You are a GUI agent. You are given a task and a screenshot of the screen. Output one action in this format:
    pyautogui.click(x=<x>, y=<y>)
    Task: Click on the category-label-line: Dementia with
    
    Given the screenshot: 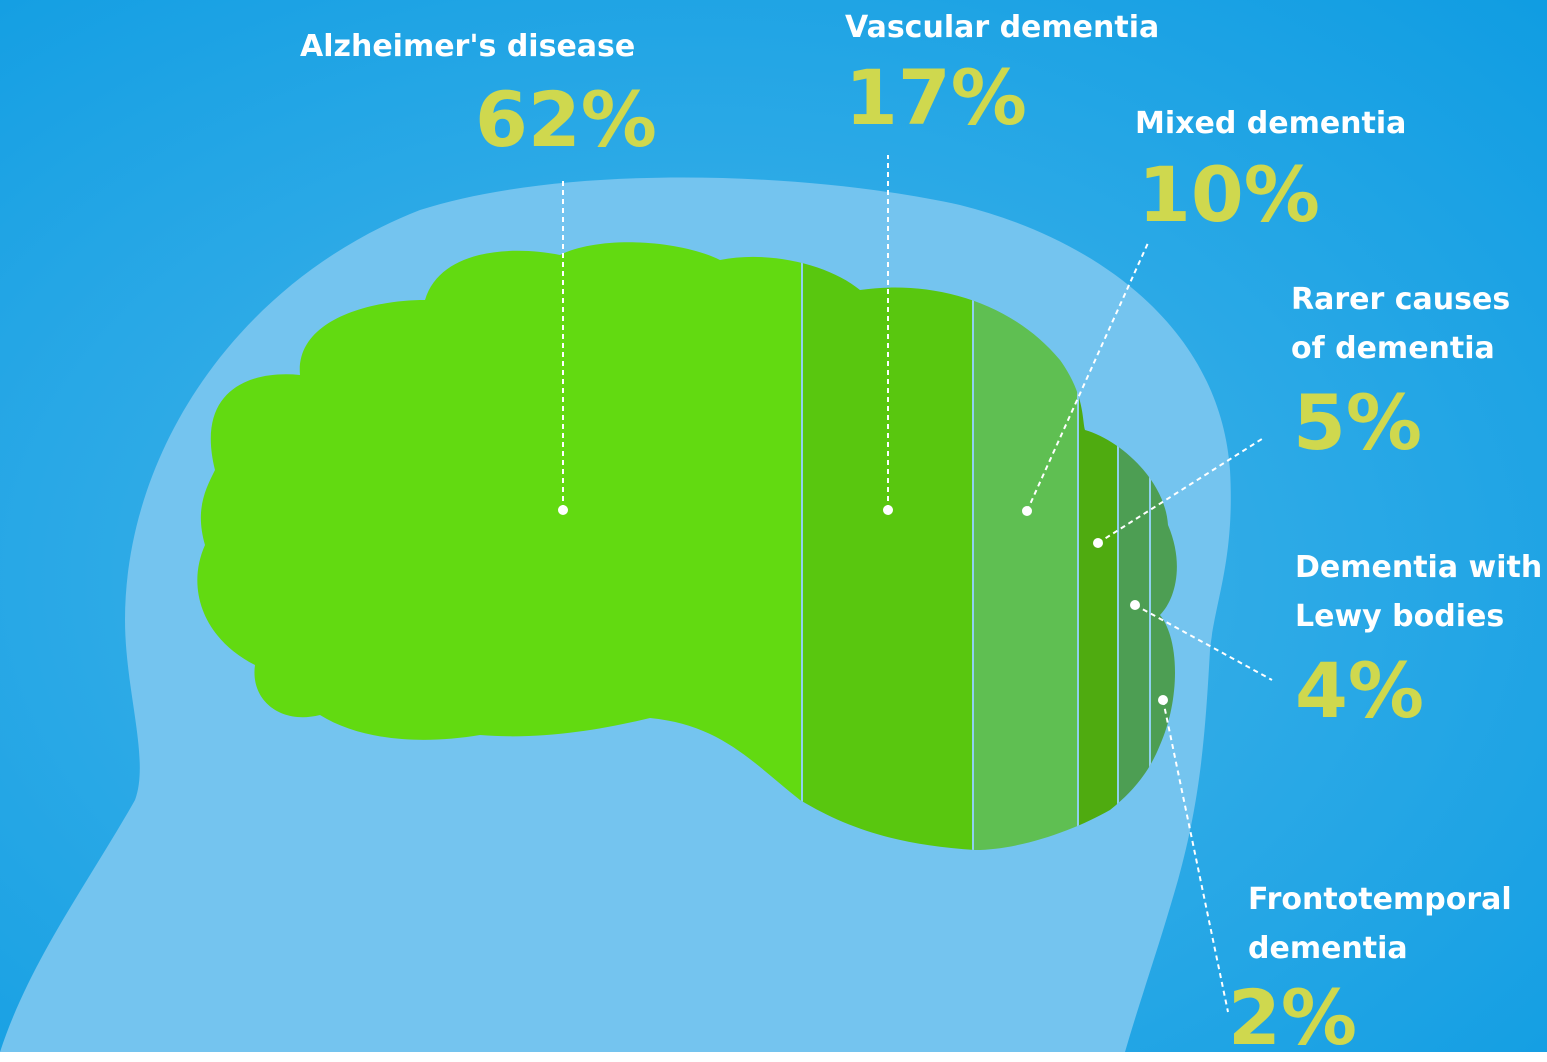 What is the action you would take?
    pyautogui.click(x=1419, y=567)
    